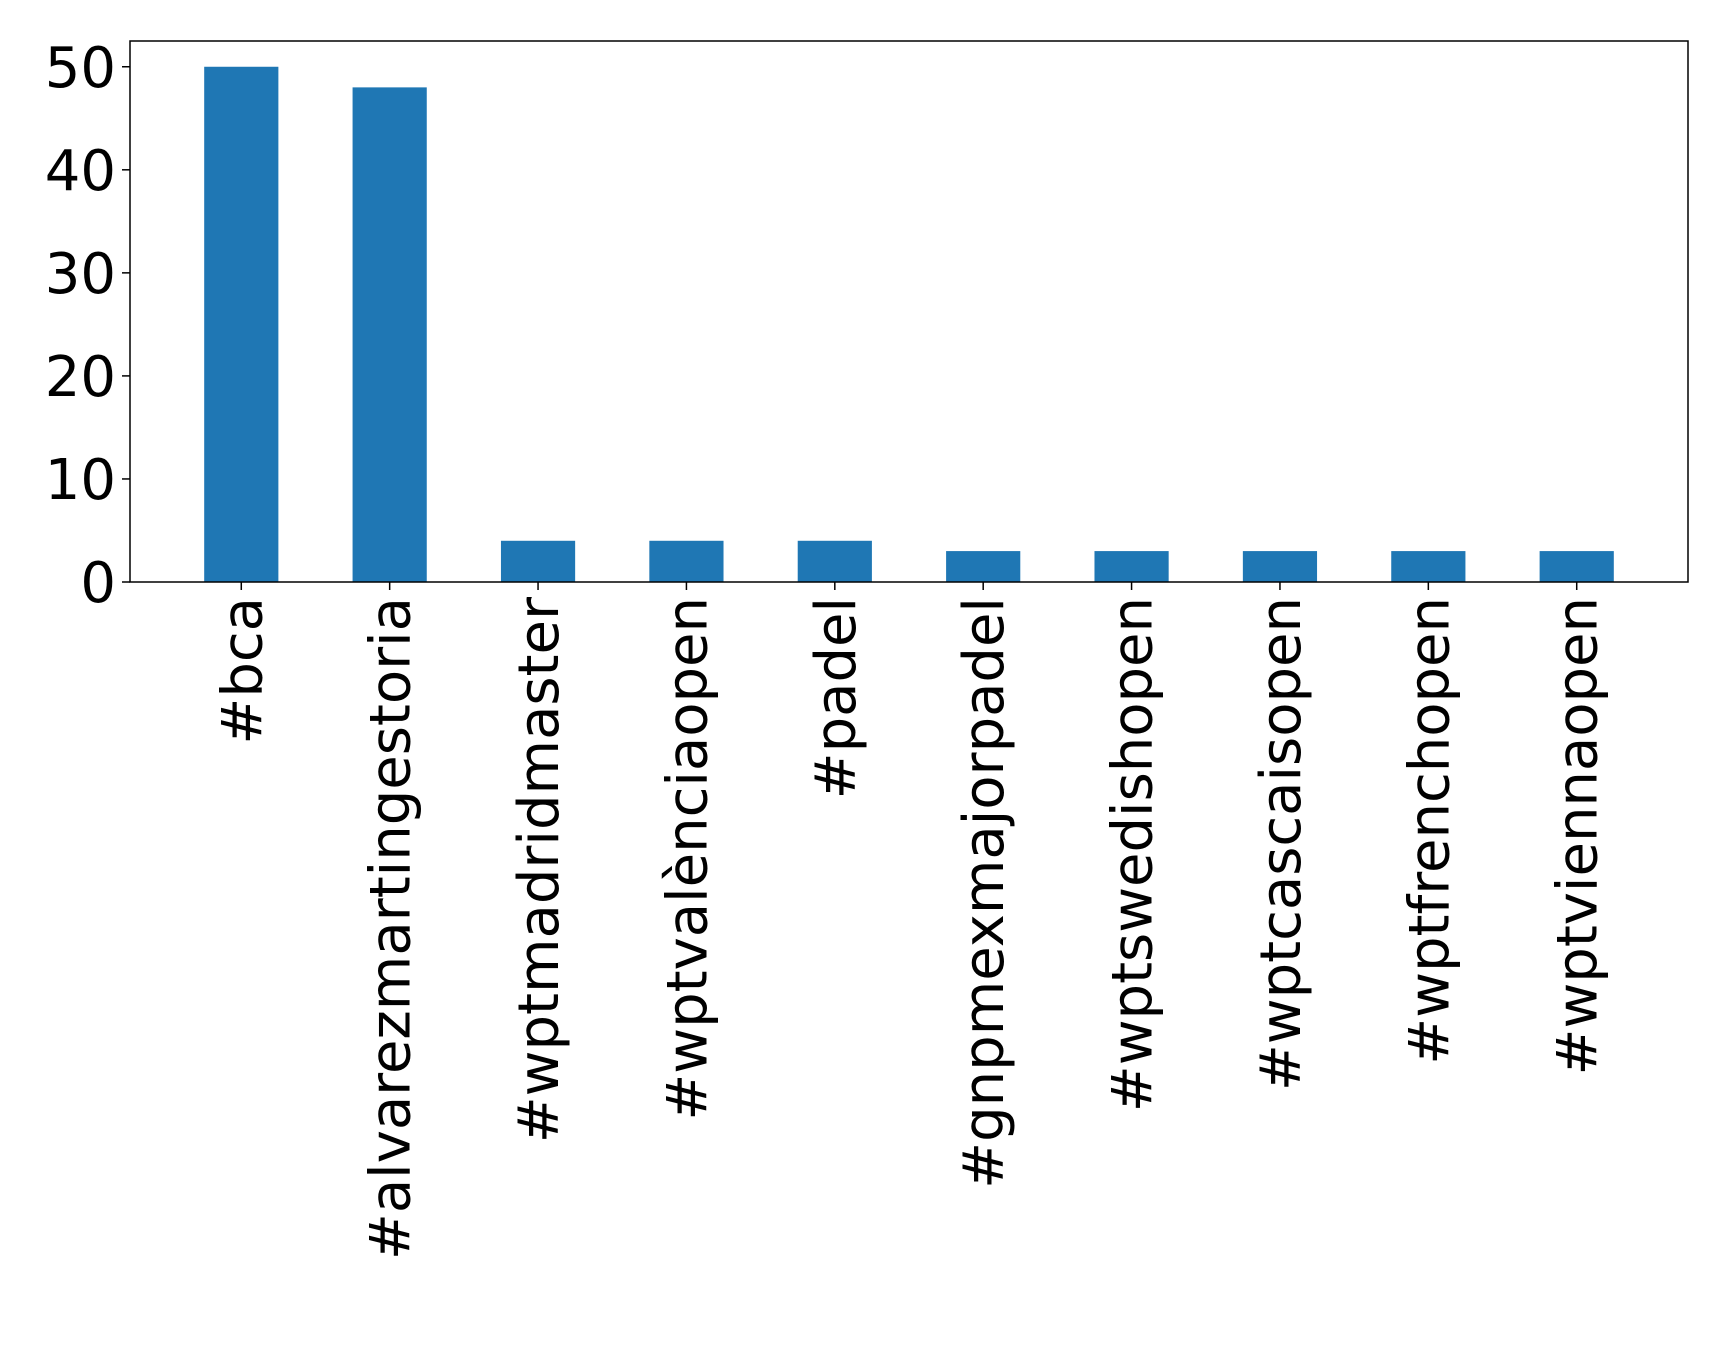 The image size is (1719, 1368). I want to click on x-tick-label-5: #gnpmexmajorpadel, so click(984, 893).